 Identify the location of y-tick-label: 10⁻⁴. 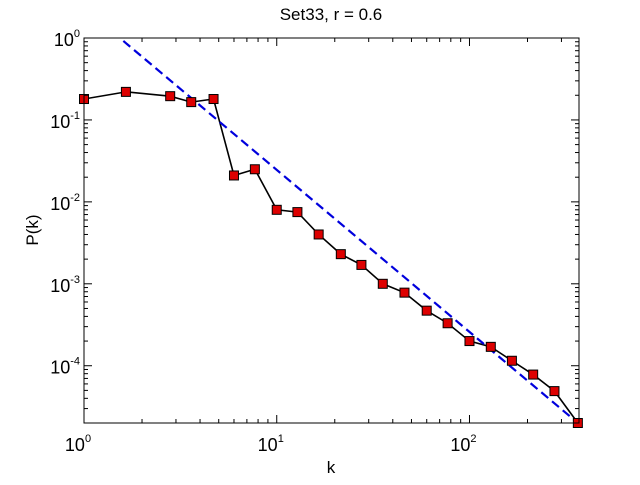
(65, 367).